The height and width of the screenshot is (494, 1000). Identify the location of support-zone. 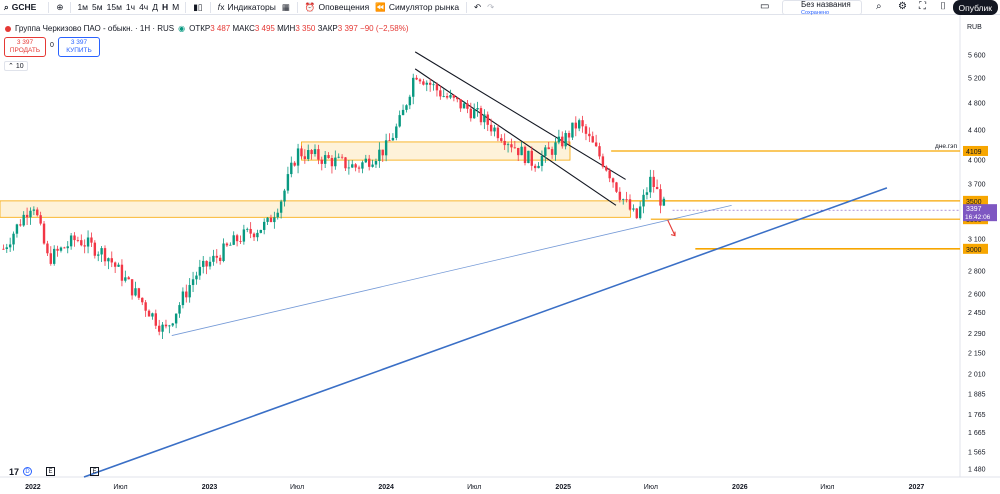
(315, 209).